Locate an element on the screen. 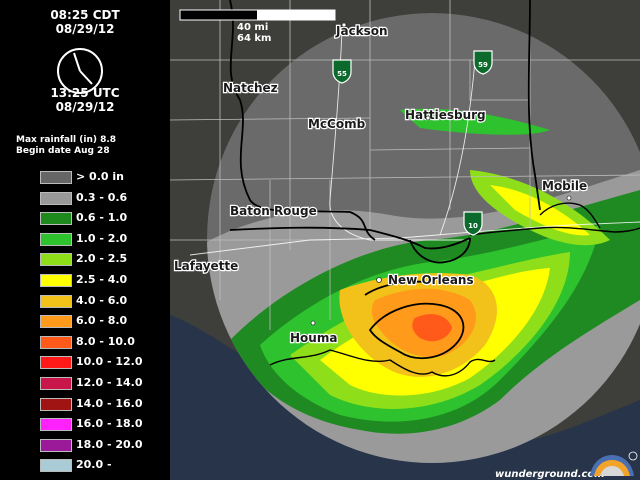 The image size is (640, 480). legend-label: 10.0 - 12.0 is located at coordinates (109, 362).